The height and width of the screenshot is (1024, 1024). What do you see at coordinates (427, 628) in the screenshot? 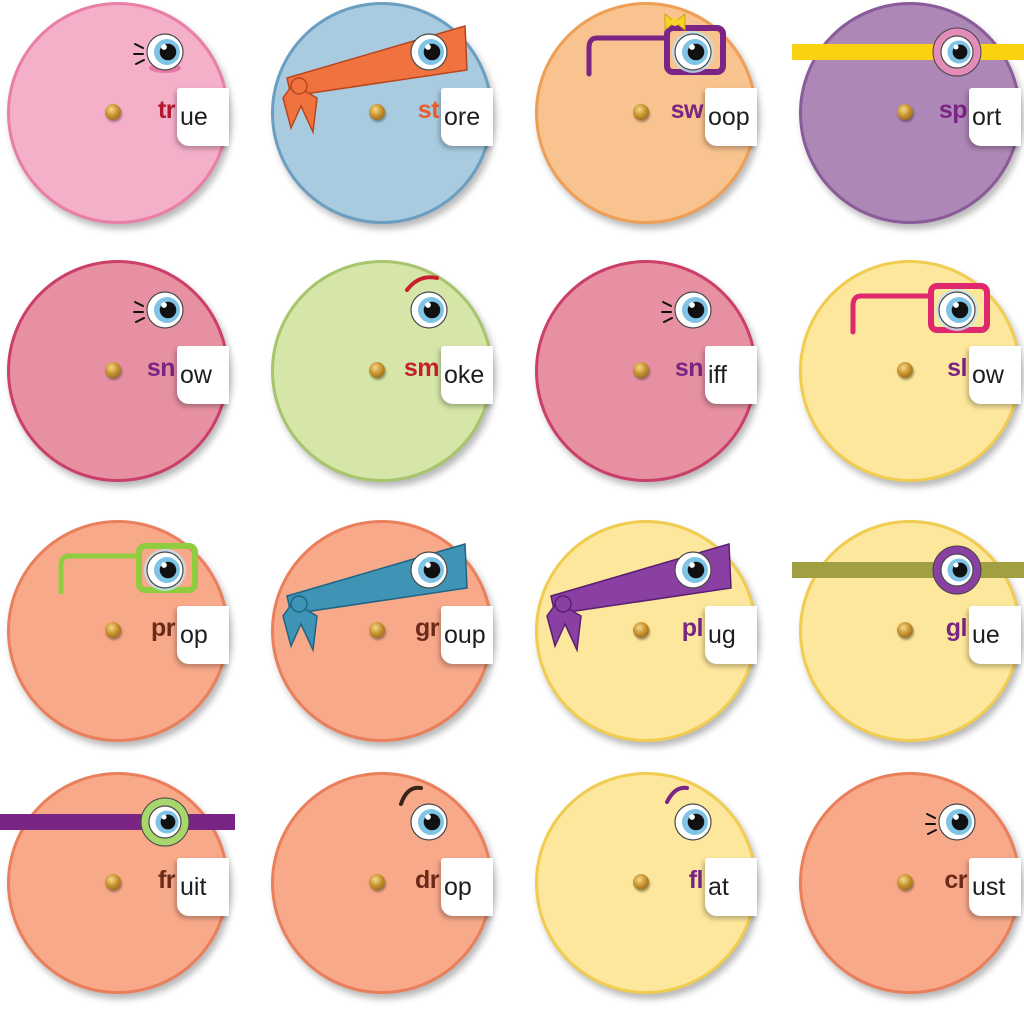
I see `onset-letters: gr` at bounding box center [427, 628].